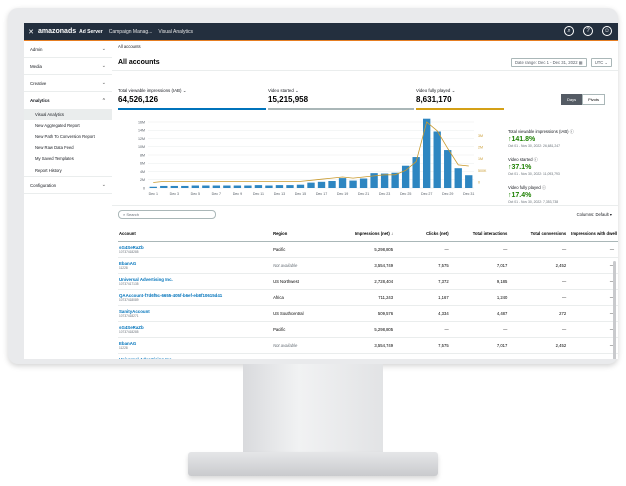  Describe the element at coordinates (321, 40) in the screenshot. I see `accent-line` at that location.